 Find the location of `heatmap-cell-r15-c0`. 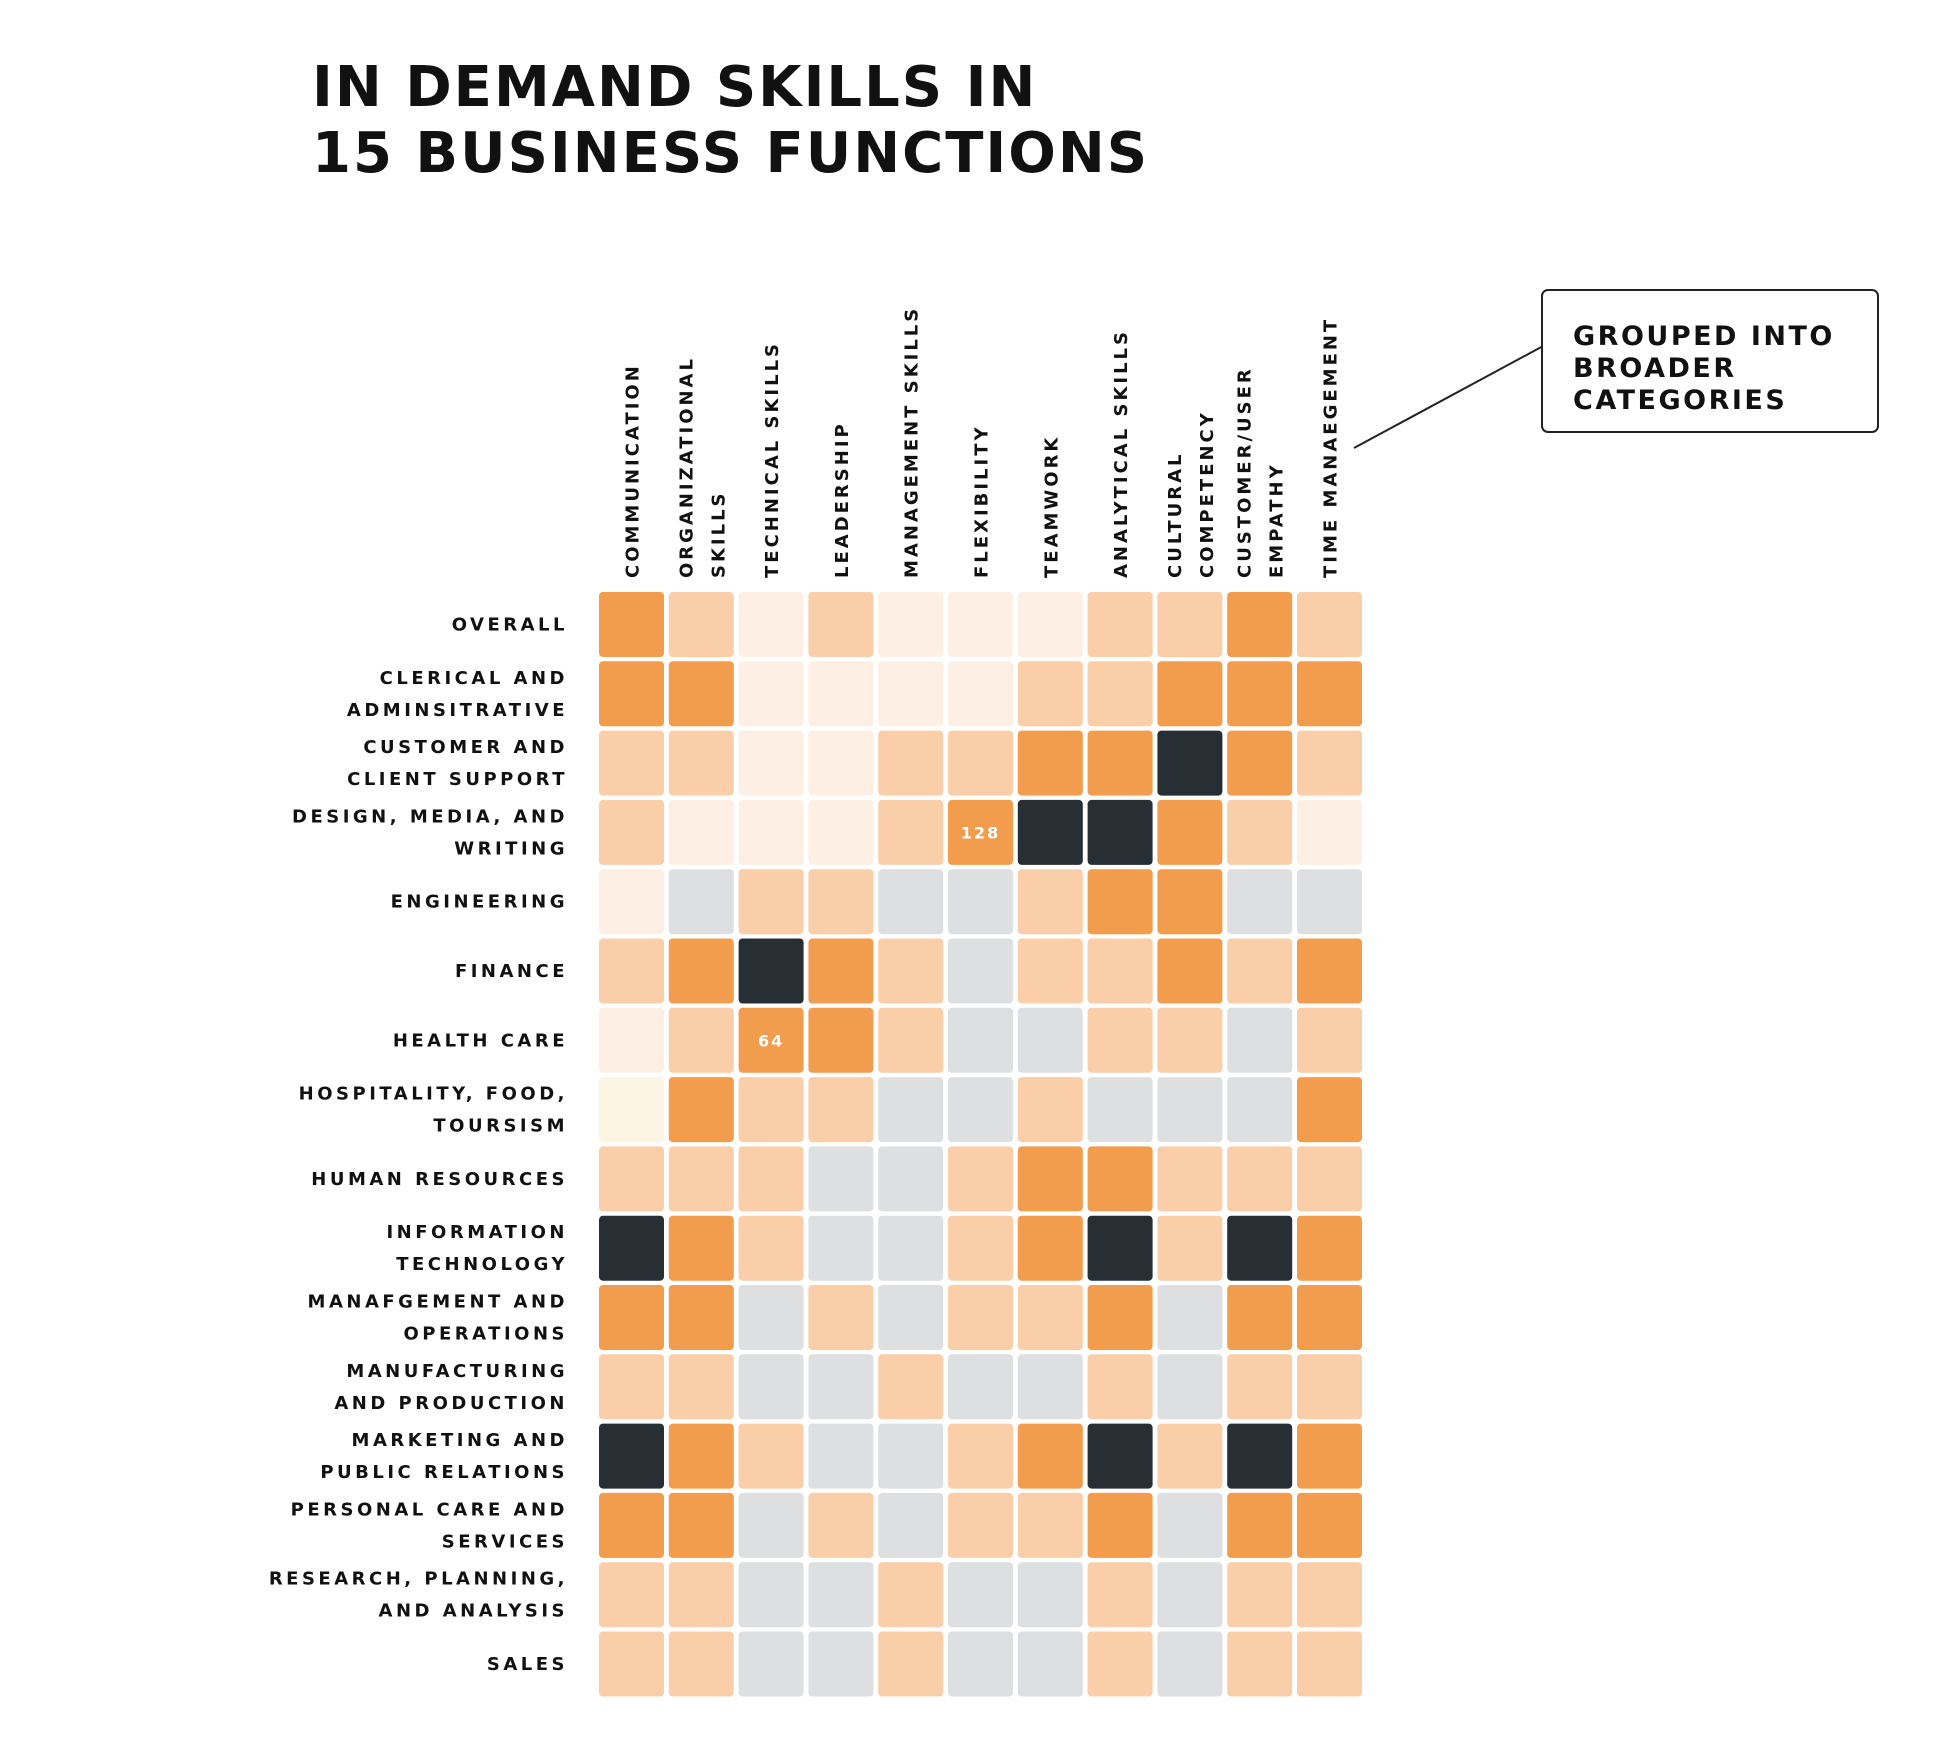

heatmap-cell-r15-c0 is located at coordinates (631, 1664).